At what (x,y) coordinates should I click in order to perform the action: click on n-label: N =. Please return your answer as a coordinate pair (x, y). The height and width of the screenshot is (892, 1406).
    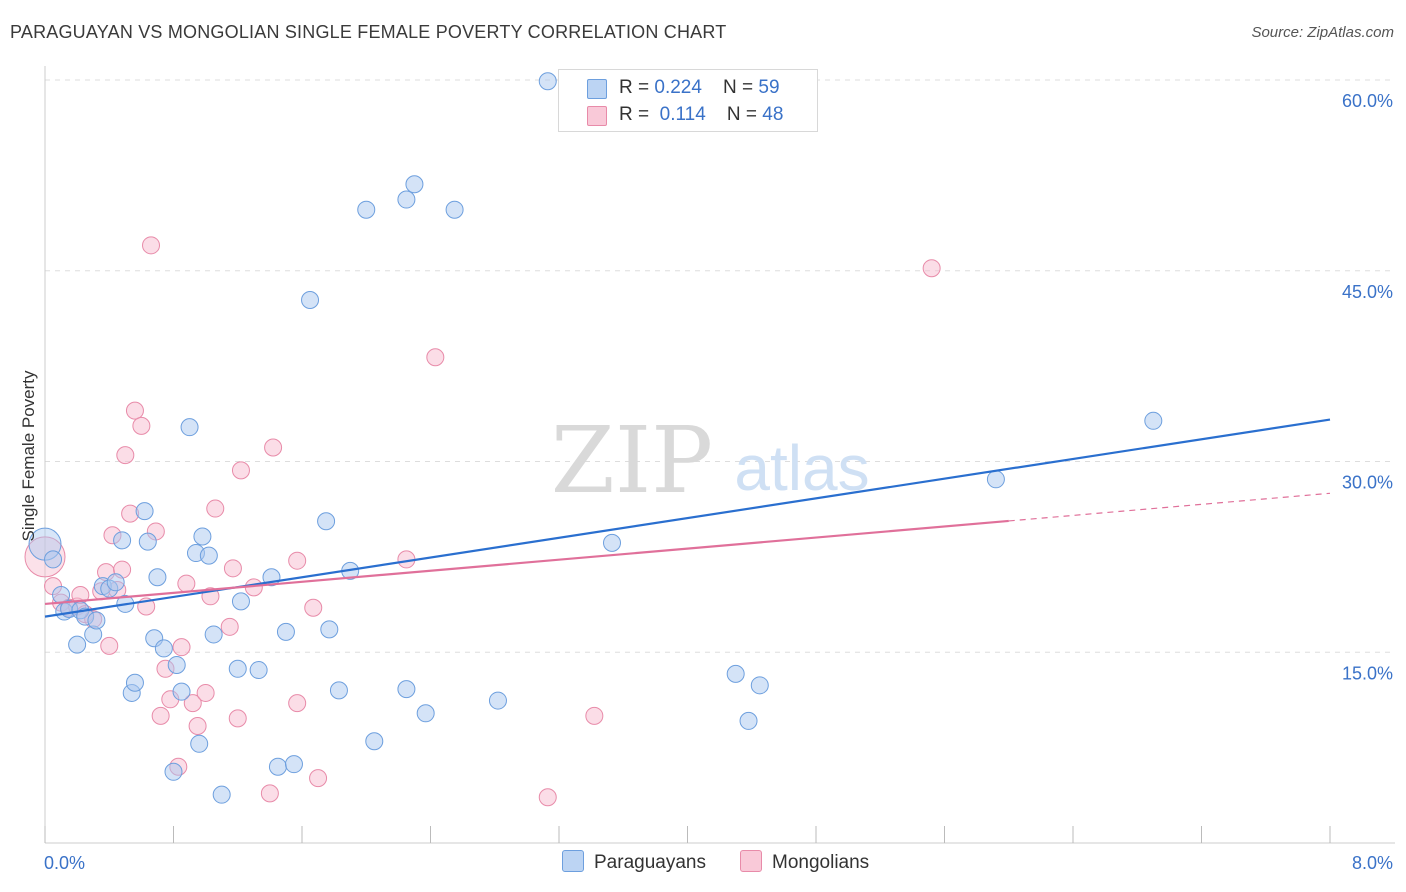
    Looking at the image, I should click on (741, 87).